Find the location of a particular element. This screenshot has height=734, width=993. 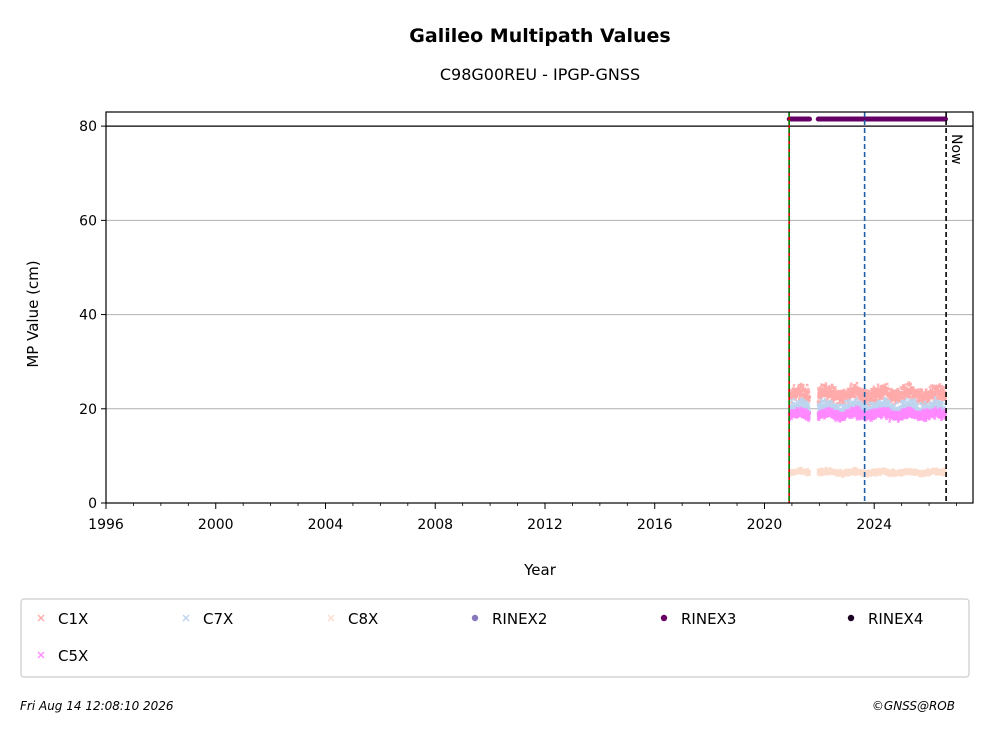

chart-subtitle: C98G00REU - IPGP-GNSS is located at coordinates (540, 74).